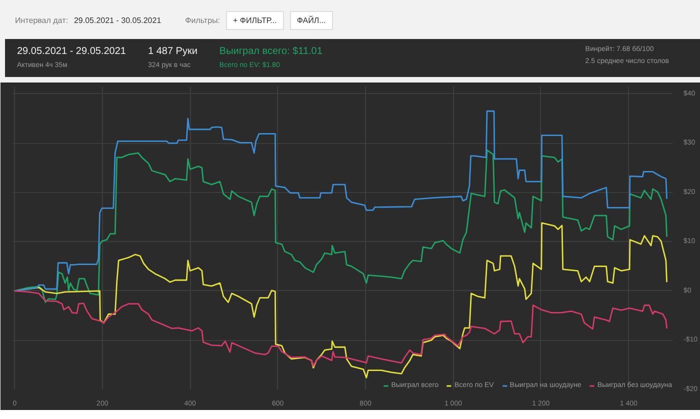 The width and height of the screenshot is (700, 419). Describe the element at coordinates (118, 20) in the screenshot. I see `text: 29.05.2021 - 30.05.2021` at that location.